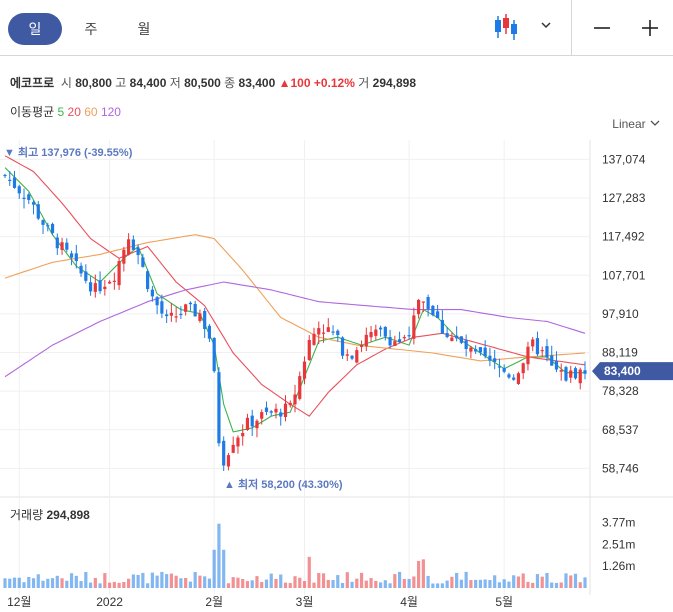  I want to click on tab-day: 일, so click(35, 29).